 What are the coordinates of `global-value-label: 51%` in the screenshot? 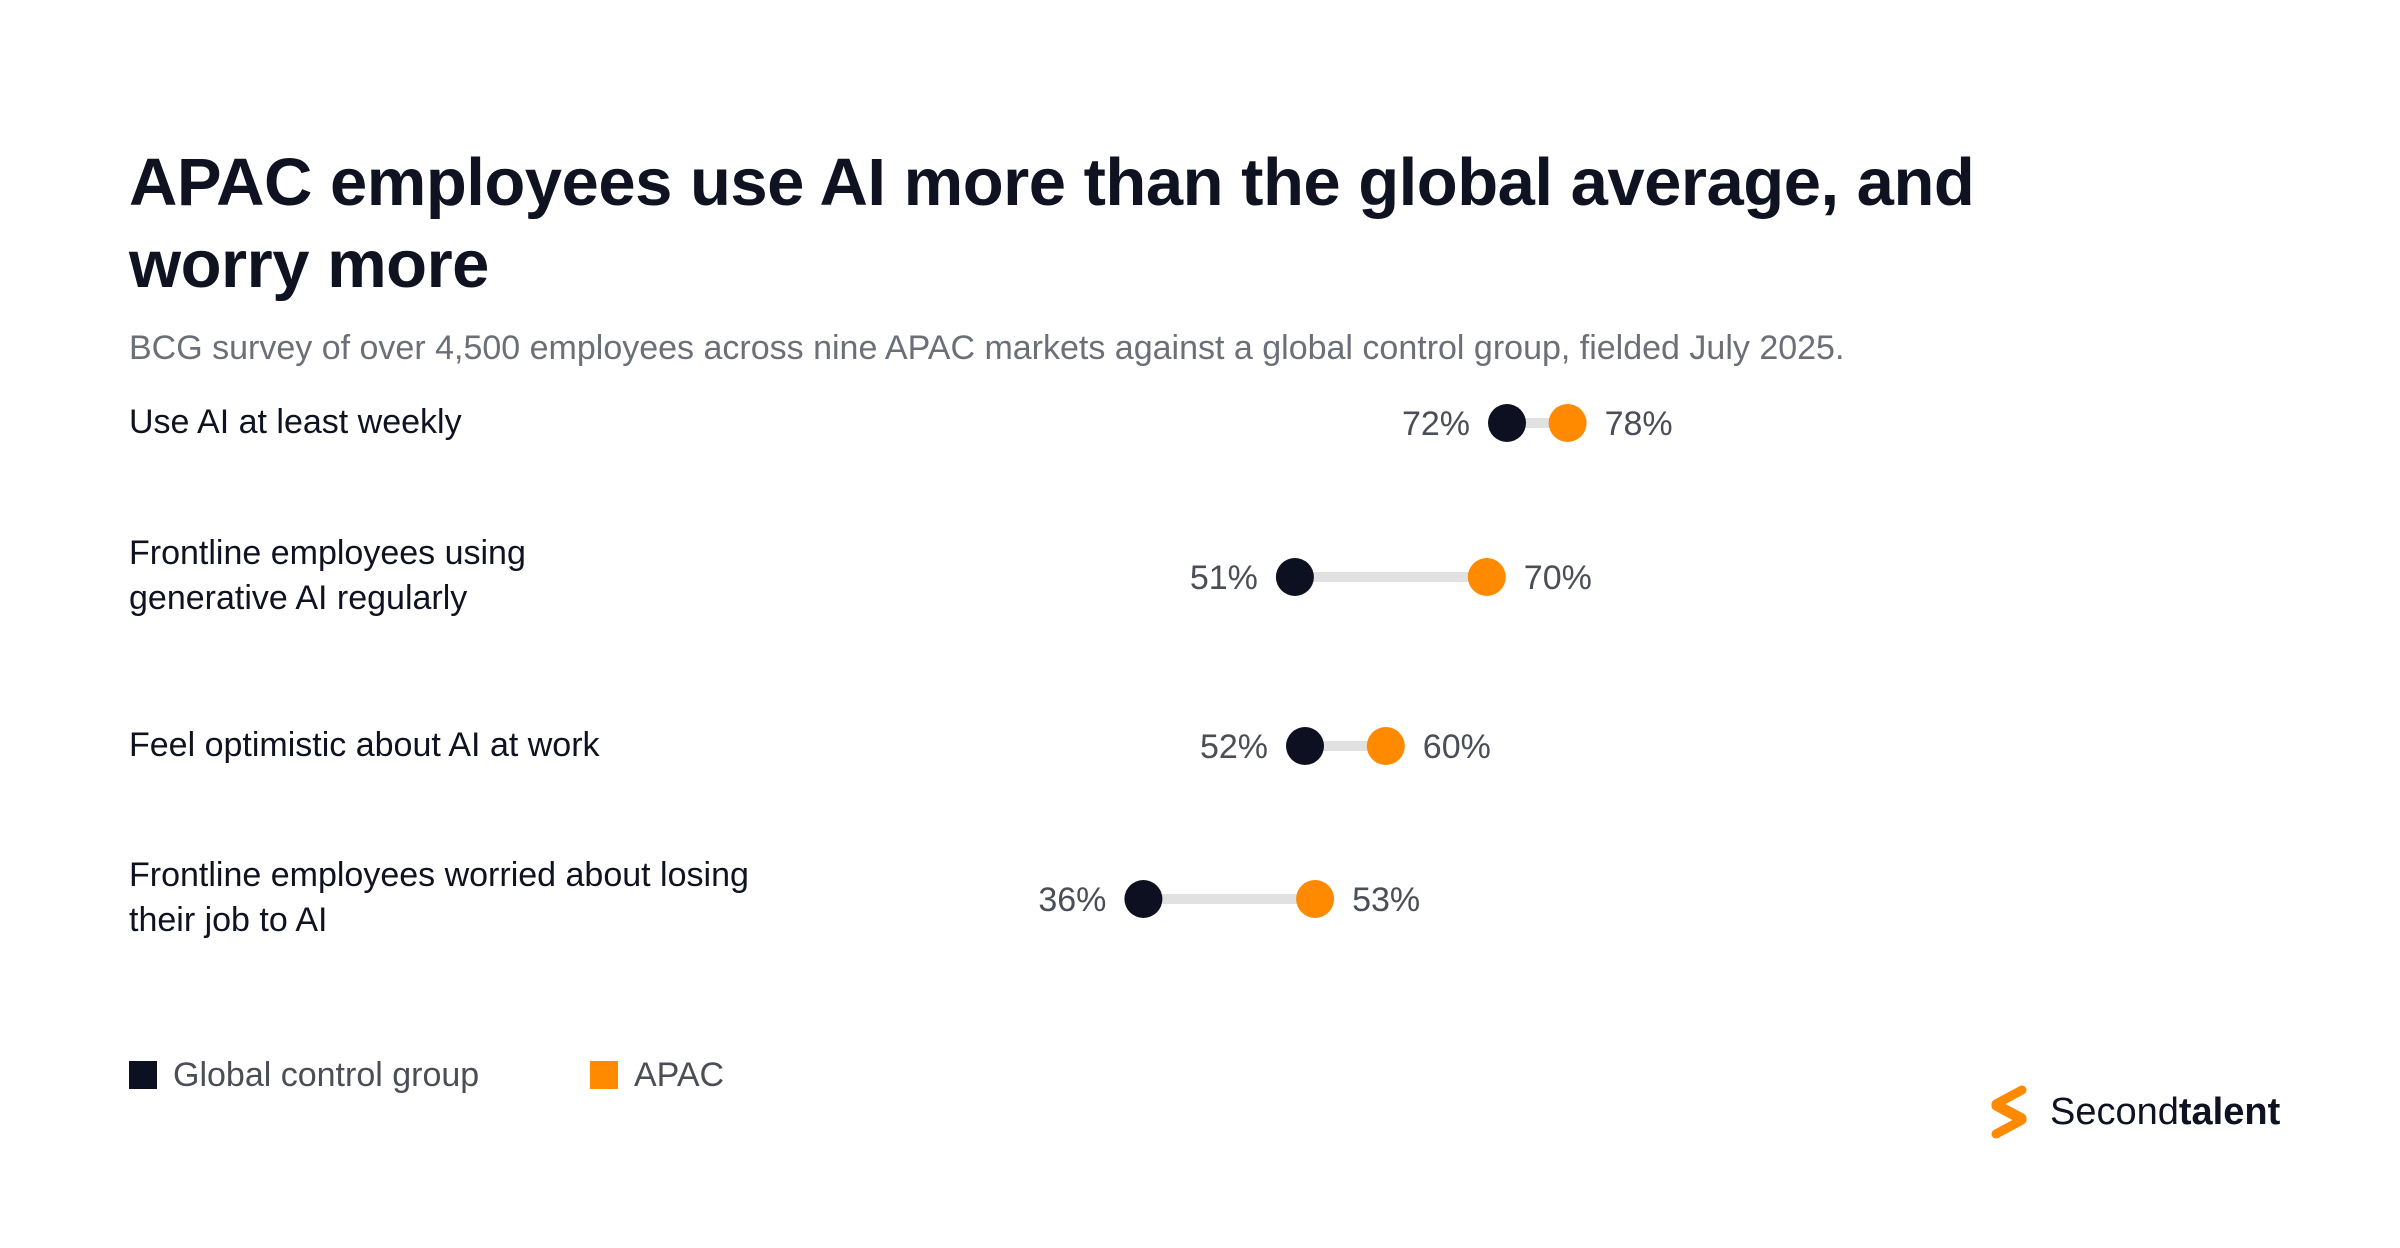 It's located at (1224, 578).